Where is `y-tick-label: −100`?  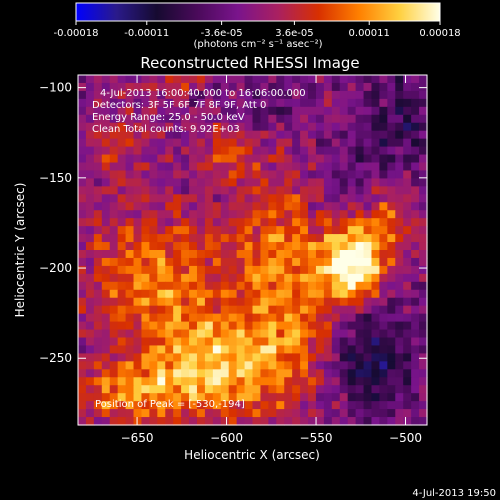 y-tick-label: −100 is located at coordinates (55, 88).